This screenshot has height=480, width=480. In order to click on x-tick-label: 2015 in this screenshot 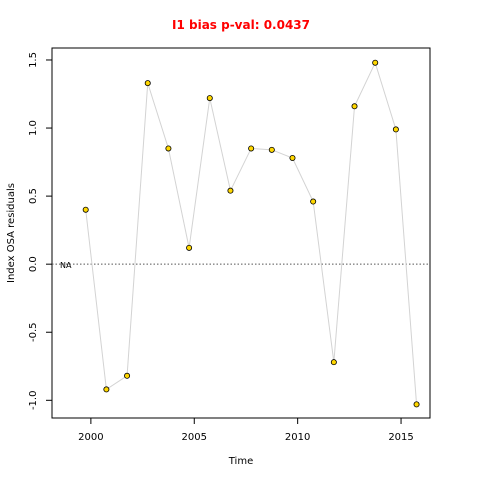, I will do `click(400, 437)`.